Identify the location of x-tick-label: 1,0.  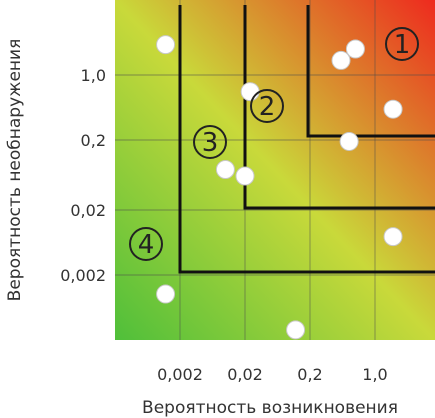
(374, 374).